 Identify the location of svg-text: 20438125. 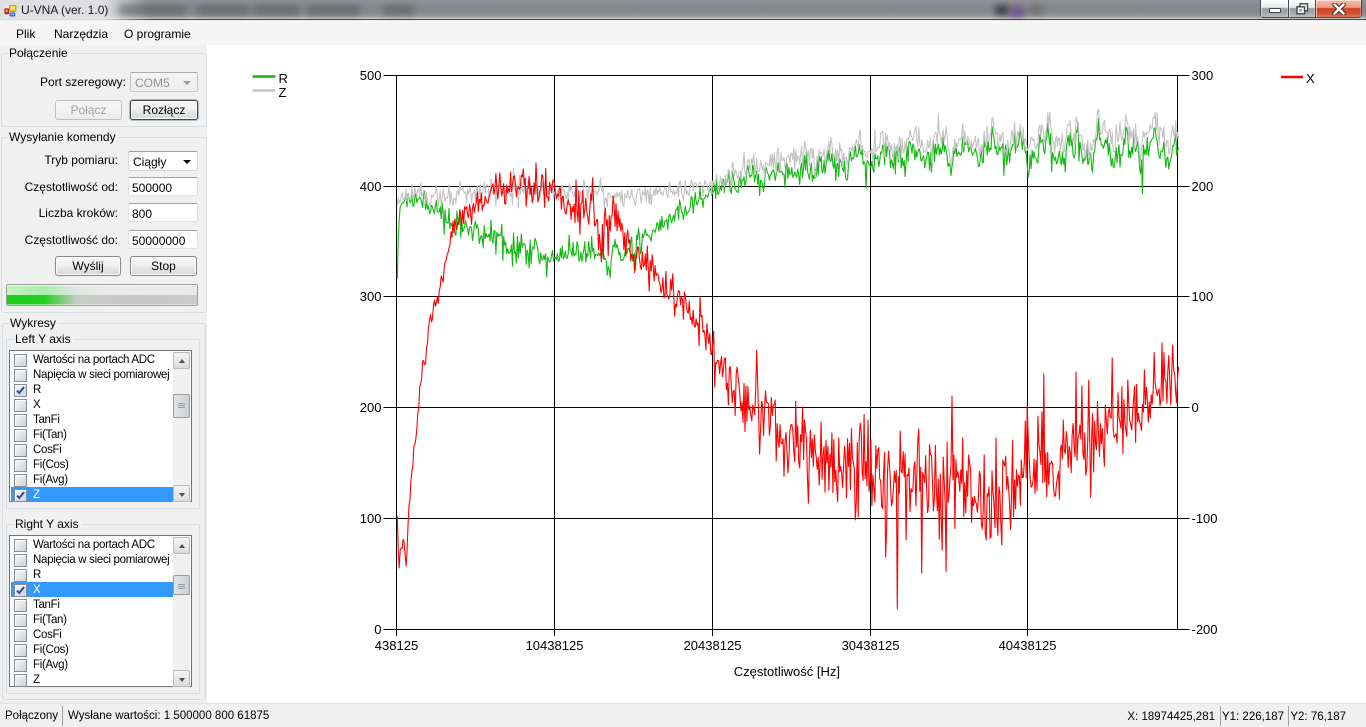
(713, 645).